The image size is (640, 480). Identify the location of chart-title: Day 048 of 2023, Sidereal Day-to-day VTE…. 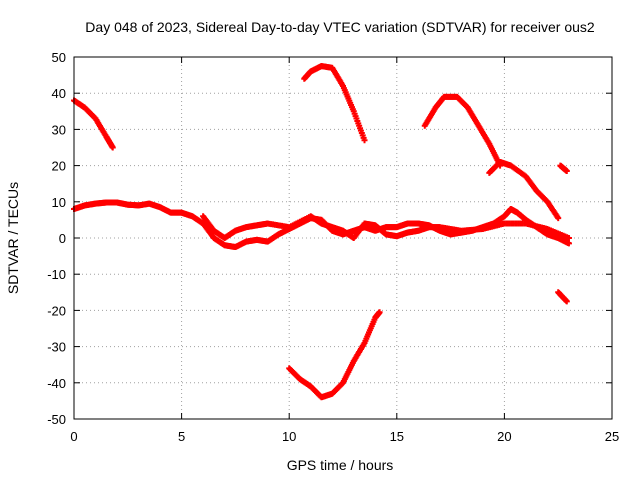
(340, 27).